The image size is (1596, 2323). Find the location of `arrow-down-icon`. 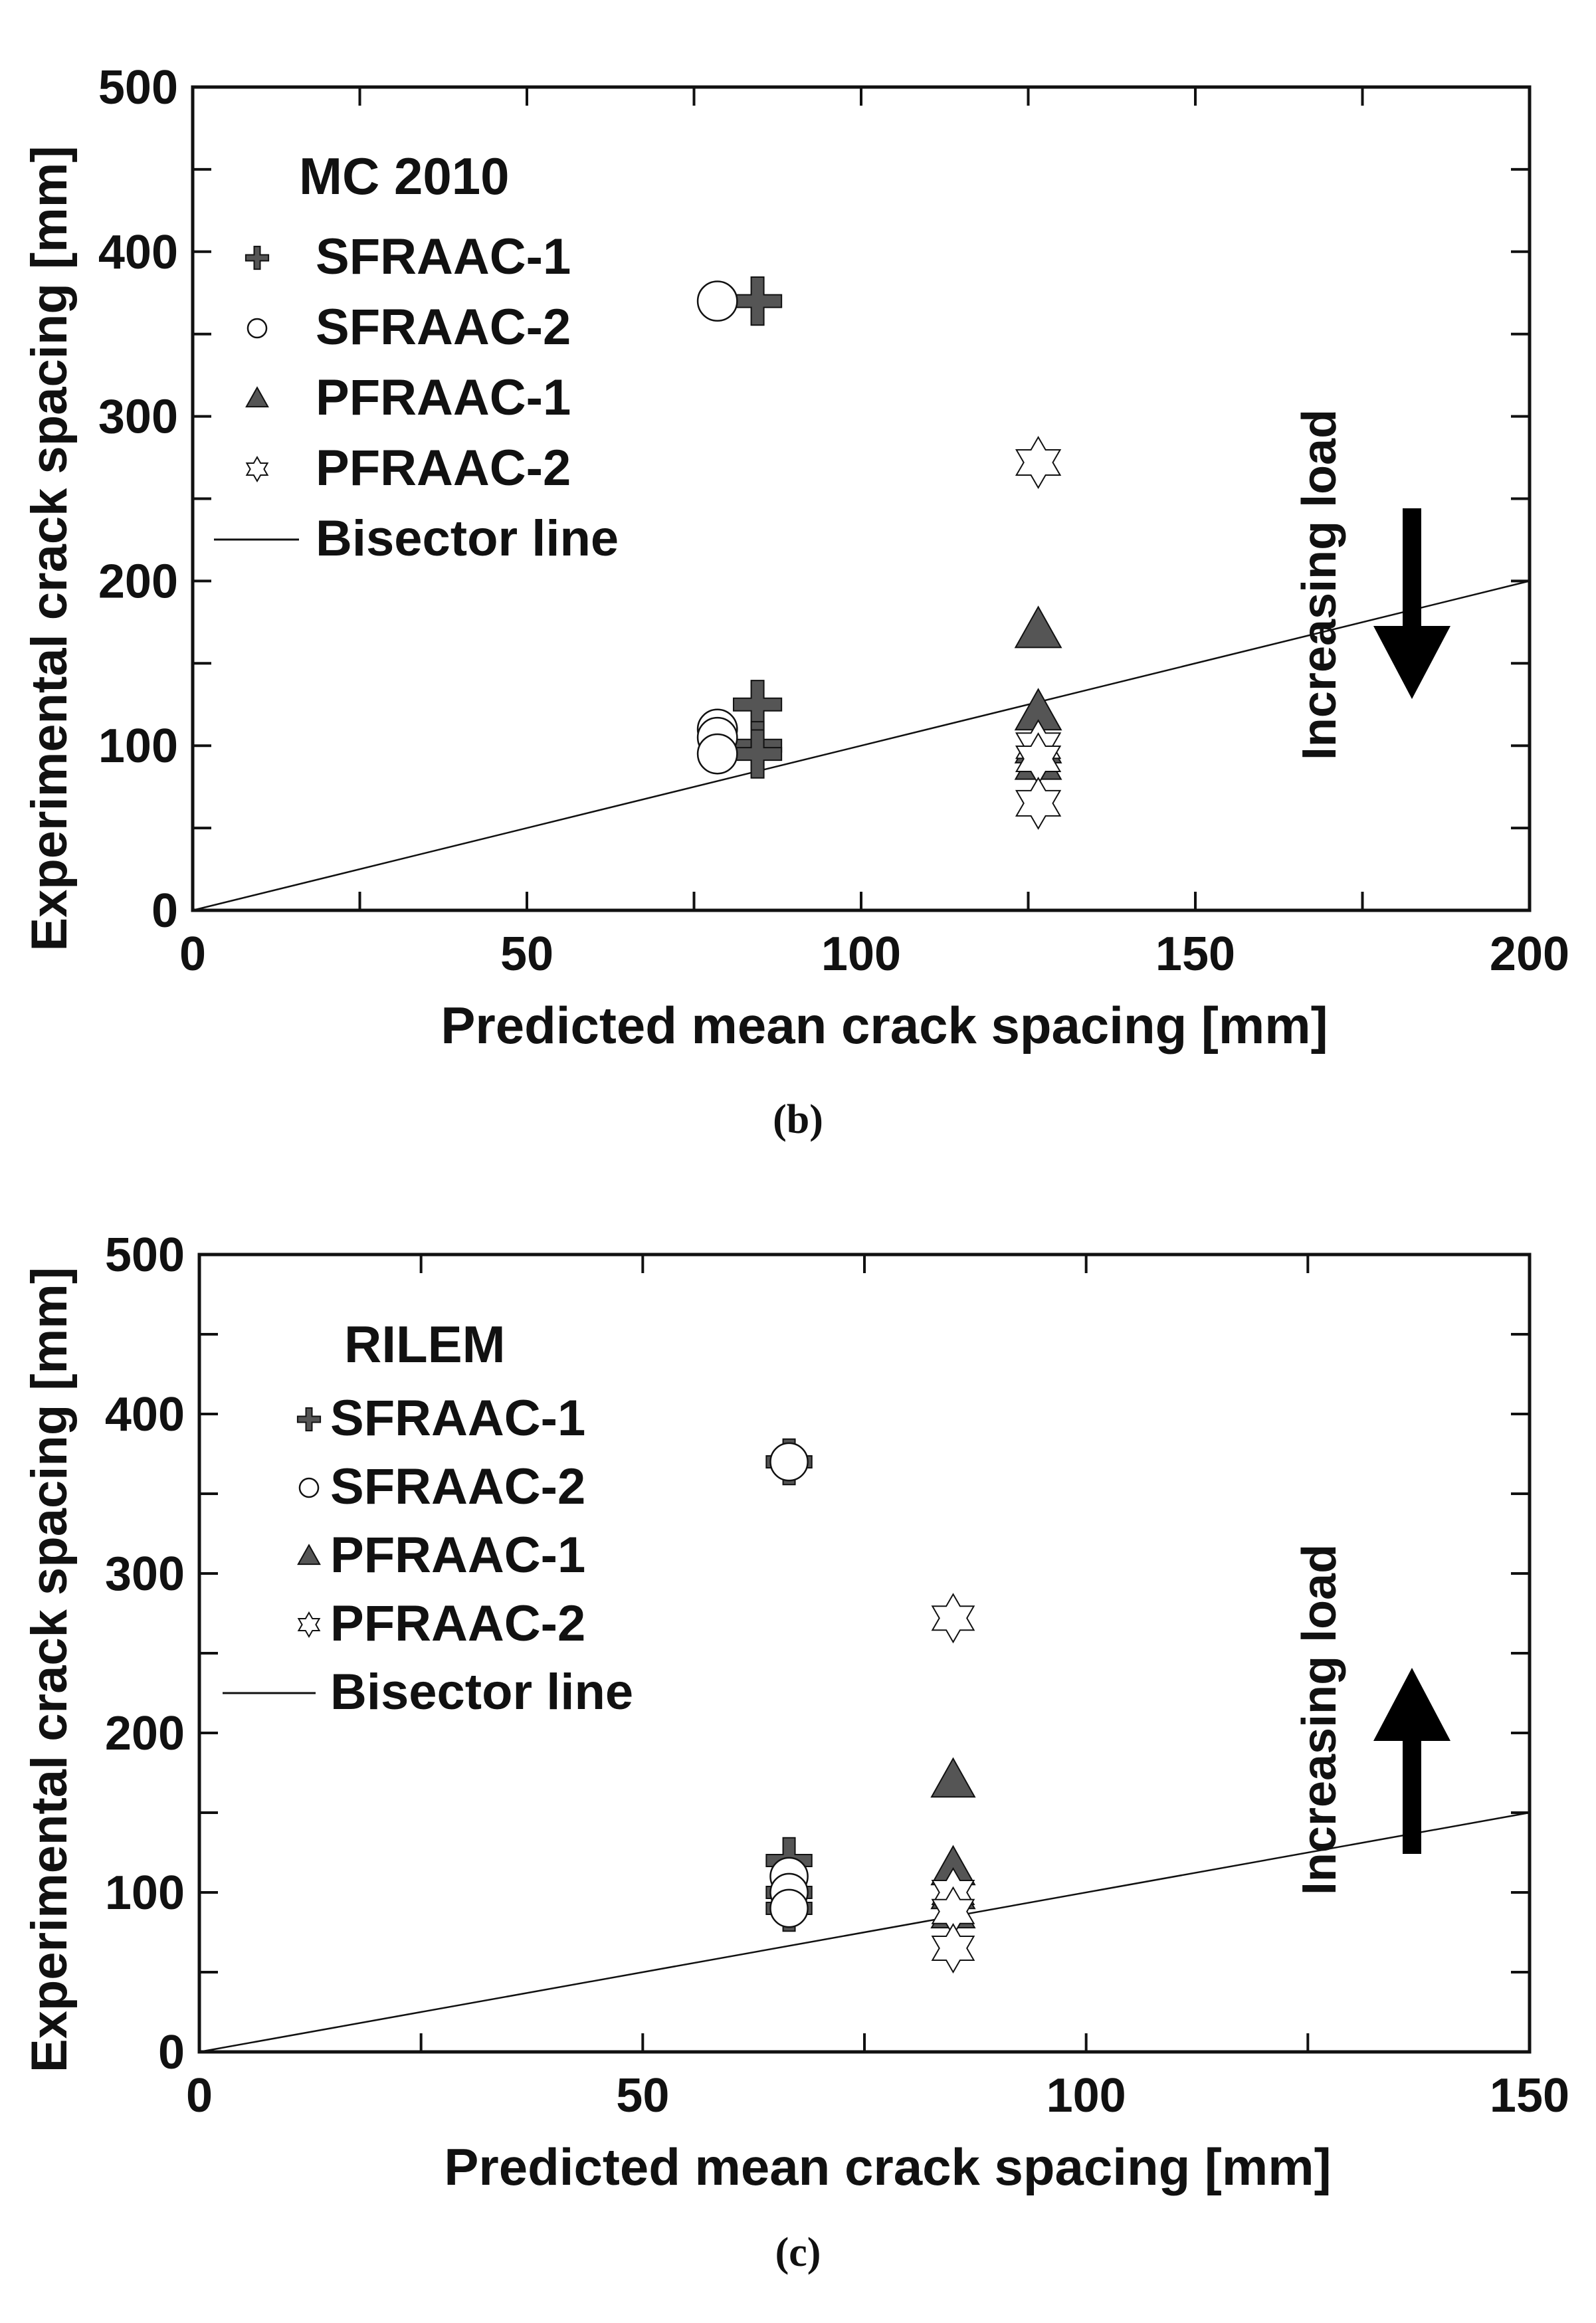

arrow-down-icon is located at coordinates (1412, 603).